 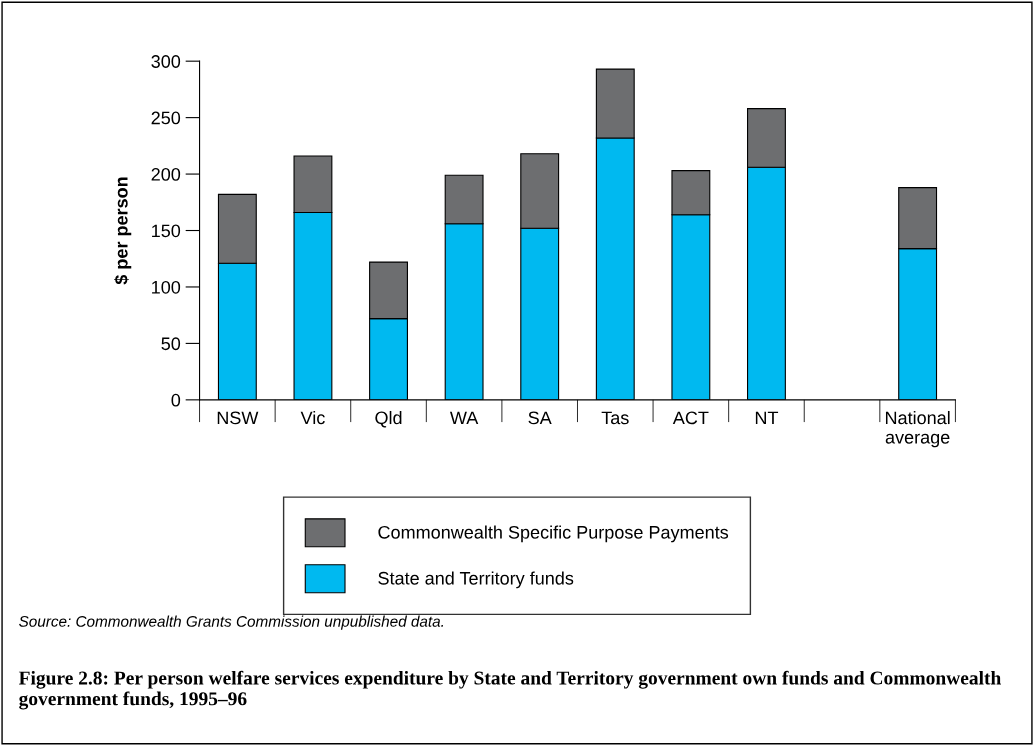 I want to click on legend-label: State and Territory funds, so click(x=476, y=580).